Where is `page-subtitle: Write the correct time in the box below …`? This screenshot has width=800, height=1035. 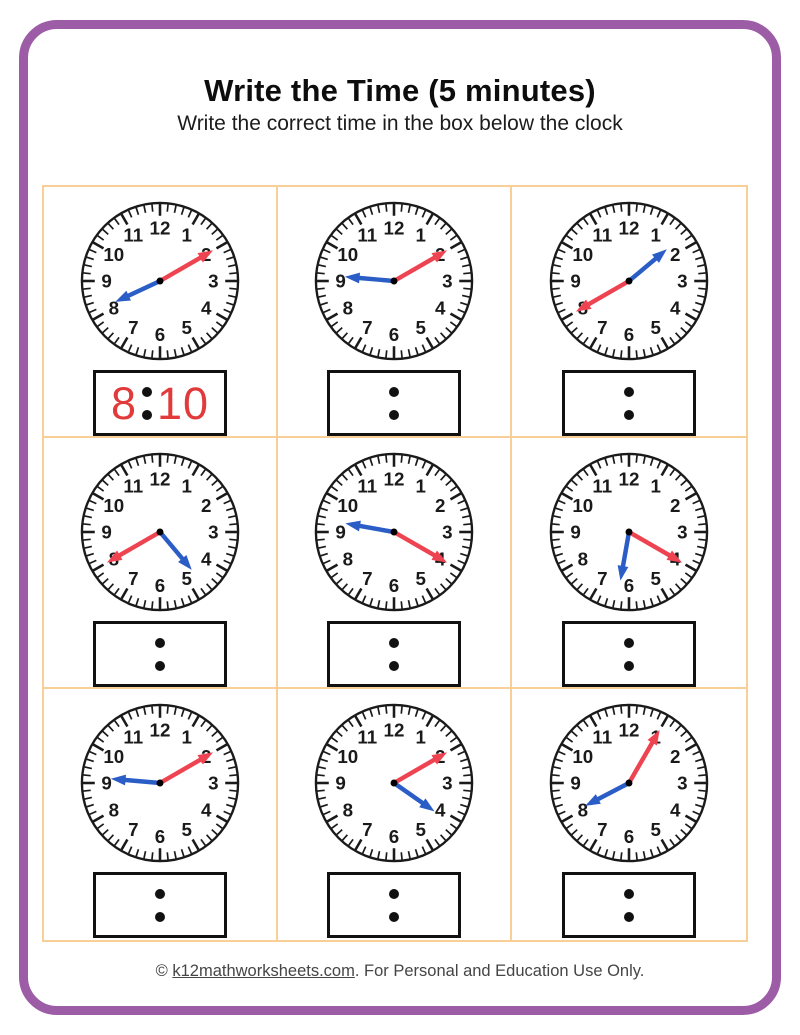
page-subtitle: Write the correct time in the box below … is located at coordinates (400, 123).